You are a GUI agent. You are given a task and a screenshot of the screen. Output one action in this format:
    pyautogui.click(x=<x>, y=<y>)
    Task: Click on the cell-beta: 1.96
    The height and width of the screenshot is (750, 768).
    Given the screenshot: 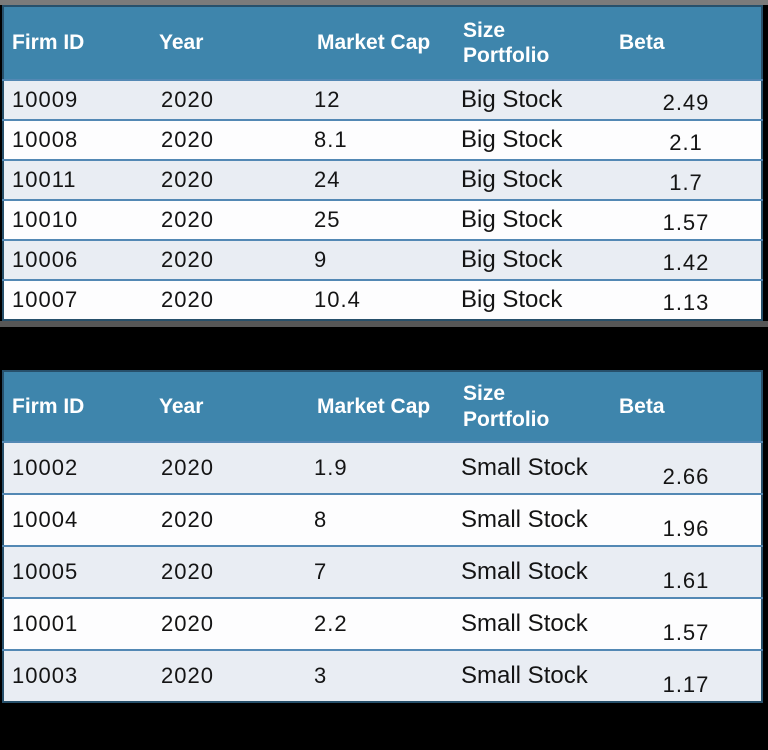 What is the action you would take?
    pyautogui.click(x=686, y=528)
    